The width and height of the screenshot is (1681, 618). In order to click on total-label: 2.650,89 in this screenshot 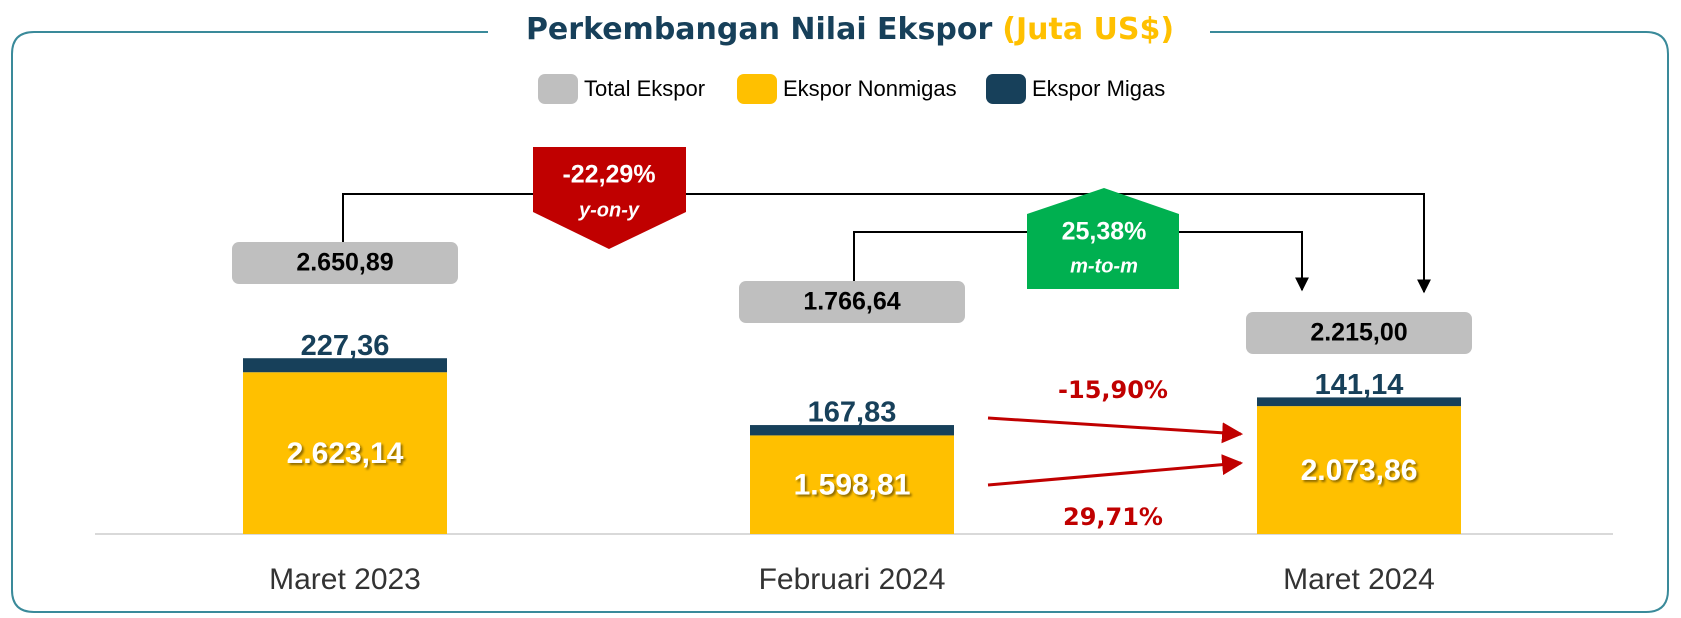, I will do `click(344, 263)`.